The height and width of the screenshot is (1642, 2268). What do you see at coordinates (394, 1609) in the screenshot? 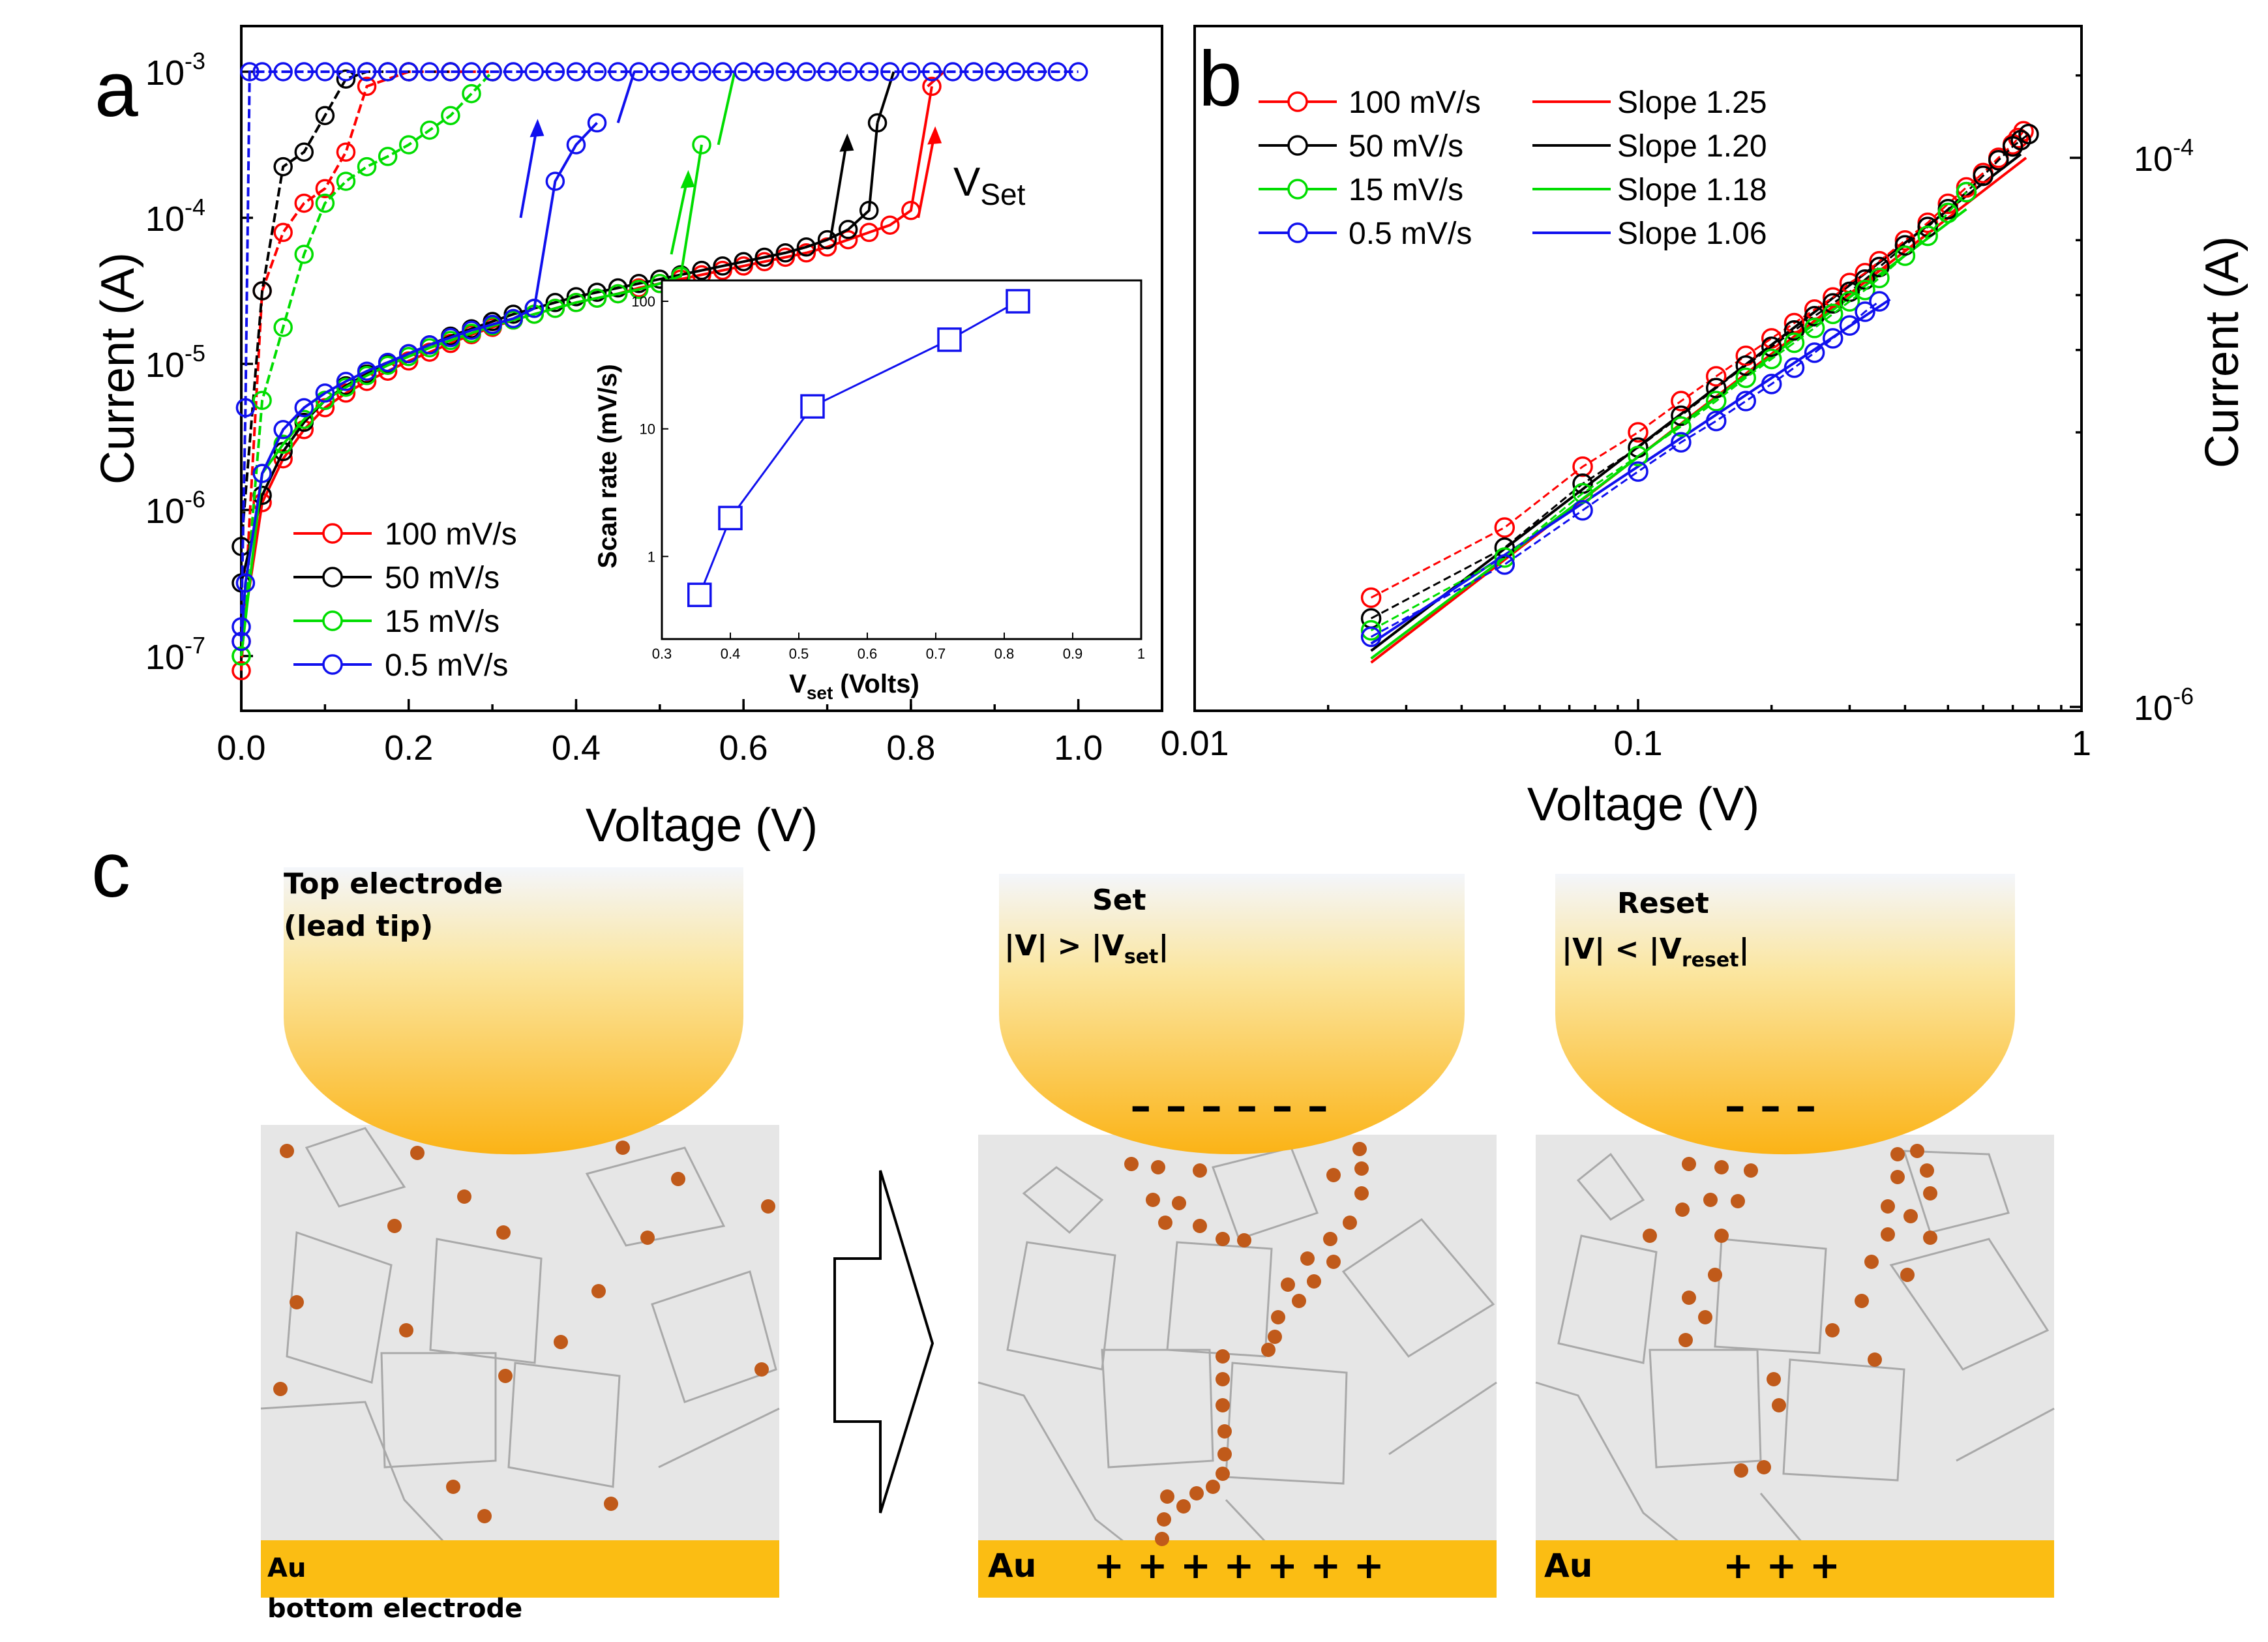
I see `left-bottom-label: bottom electrode` at bounding box center [394, 1609].